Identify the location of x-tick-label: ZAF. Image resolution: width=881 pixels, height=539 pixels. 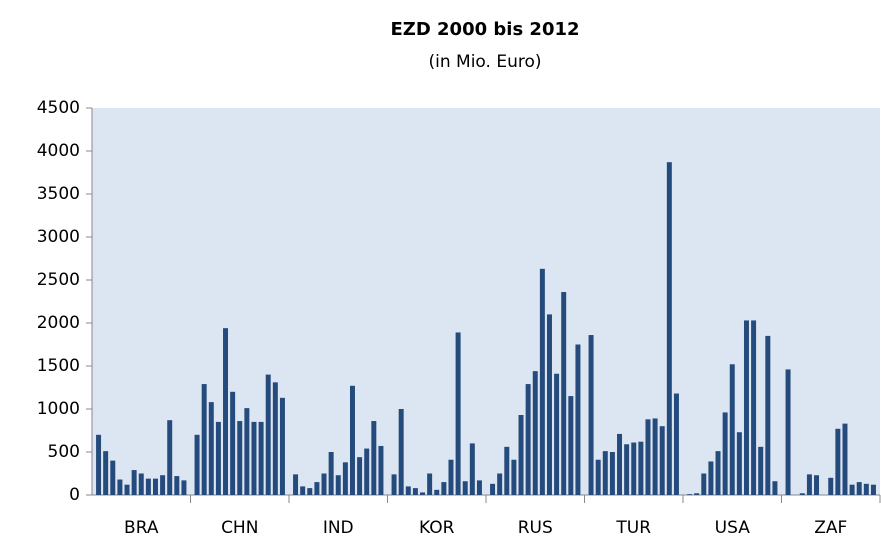
(830, 528).